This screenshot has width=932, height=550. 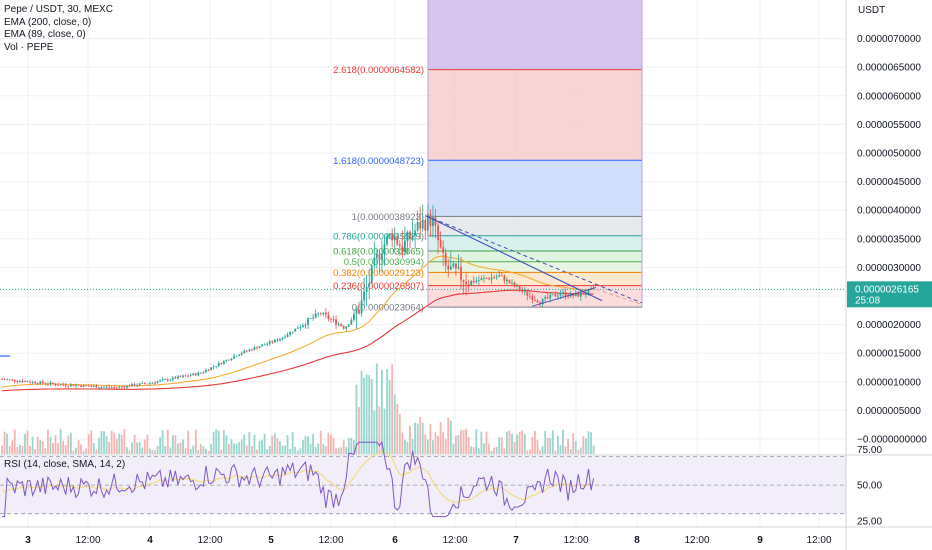 I want to click on trendline-projection, so click(x=534, y=259).